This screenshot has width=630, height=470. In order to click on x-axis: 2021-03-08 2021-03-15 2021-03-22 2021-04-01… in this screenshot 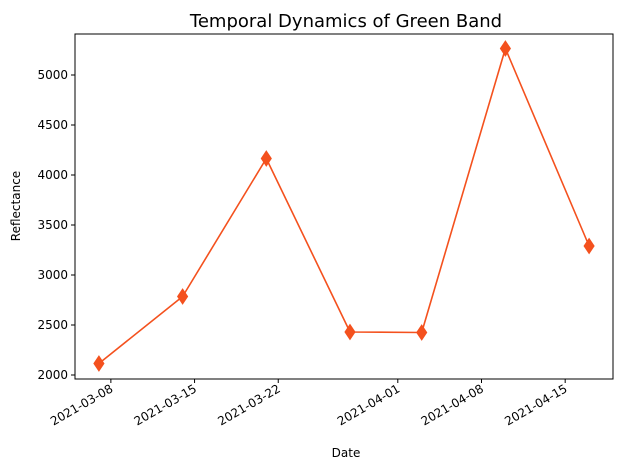, I will do `click(309, 403)`.